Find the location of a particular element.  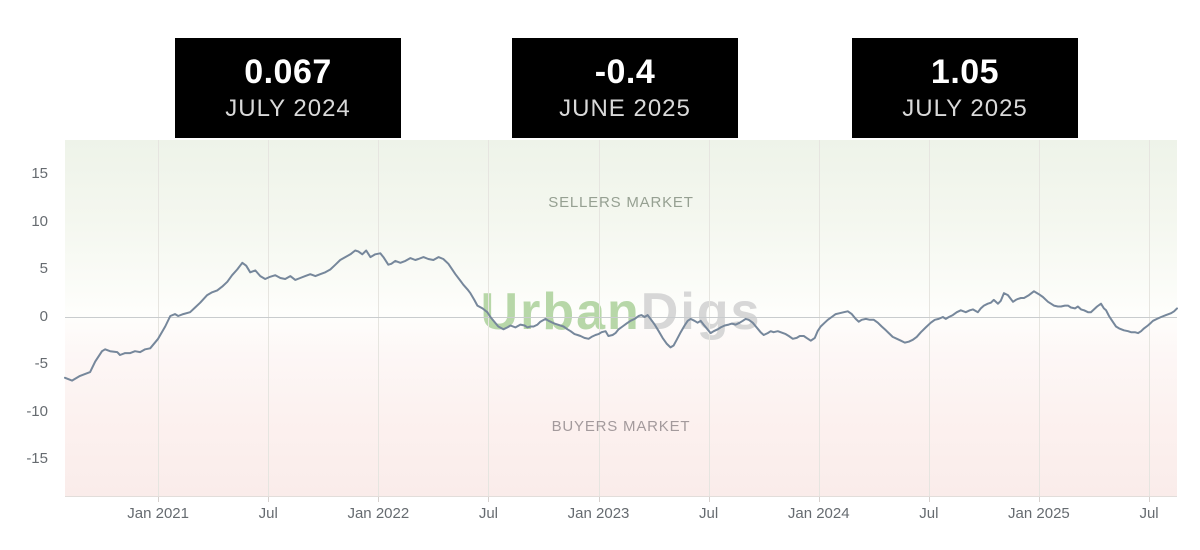

y-axis-label: -15 is located at coordinates (37, 459).